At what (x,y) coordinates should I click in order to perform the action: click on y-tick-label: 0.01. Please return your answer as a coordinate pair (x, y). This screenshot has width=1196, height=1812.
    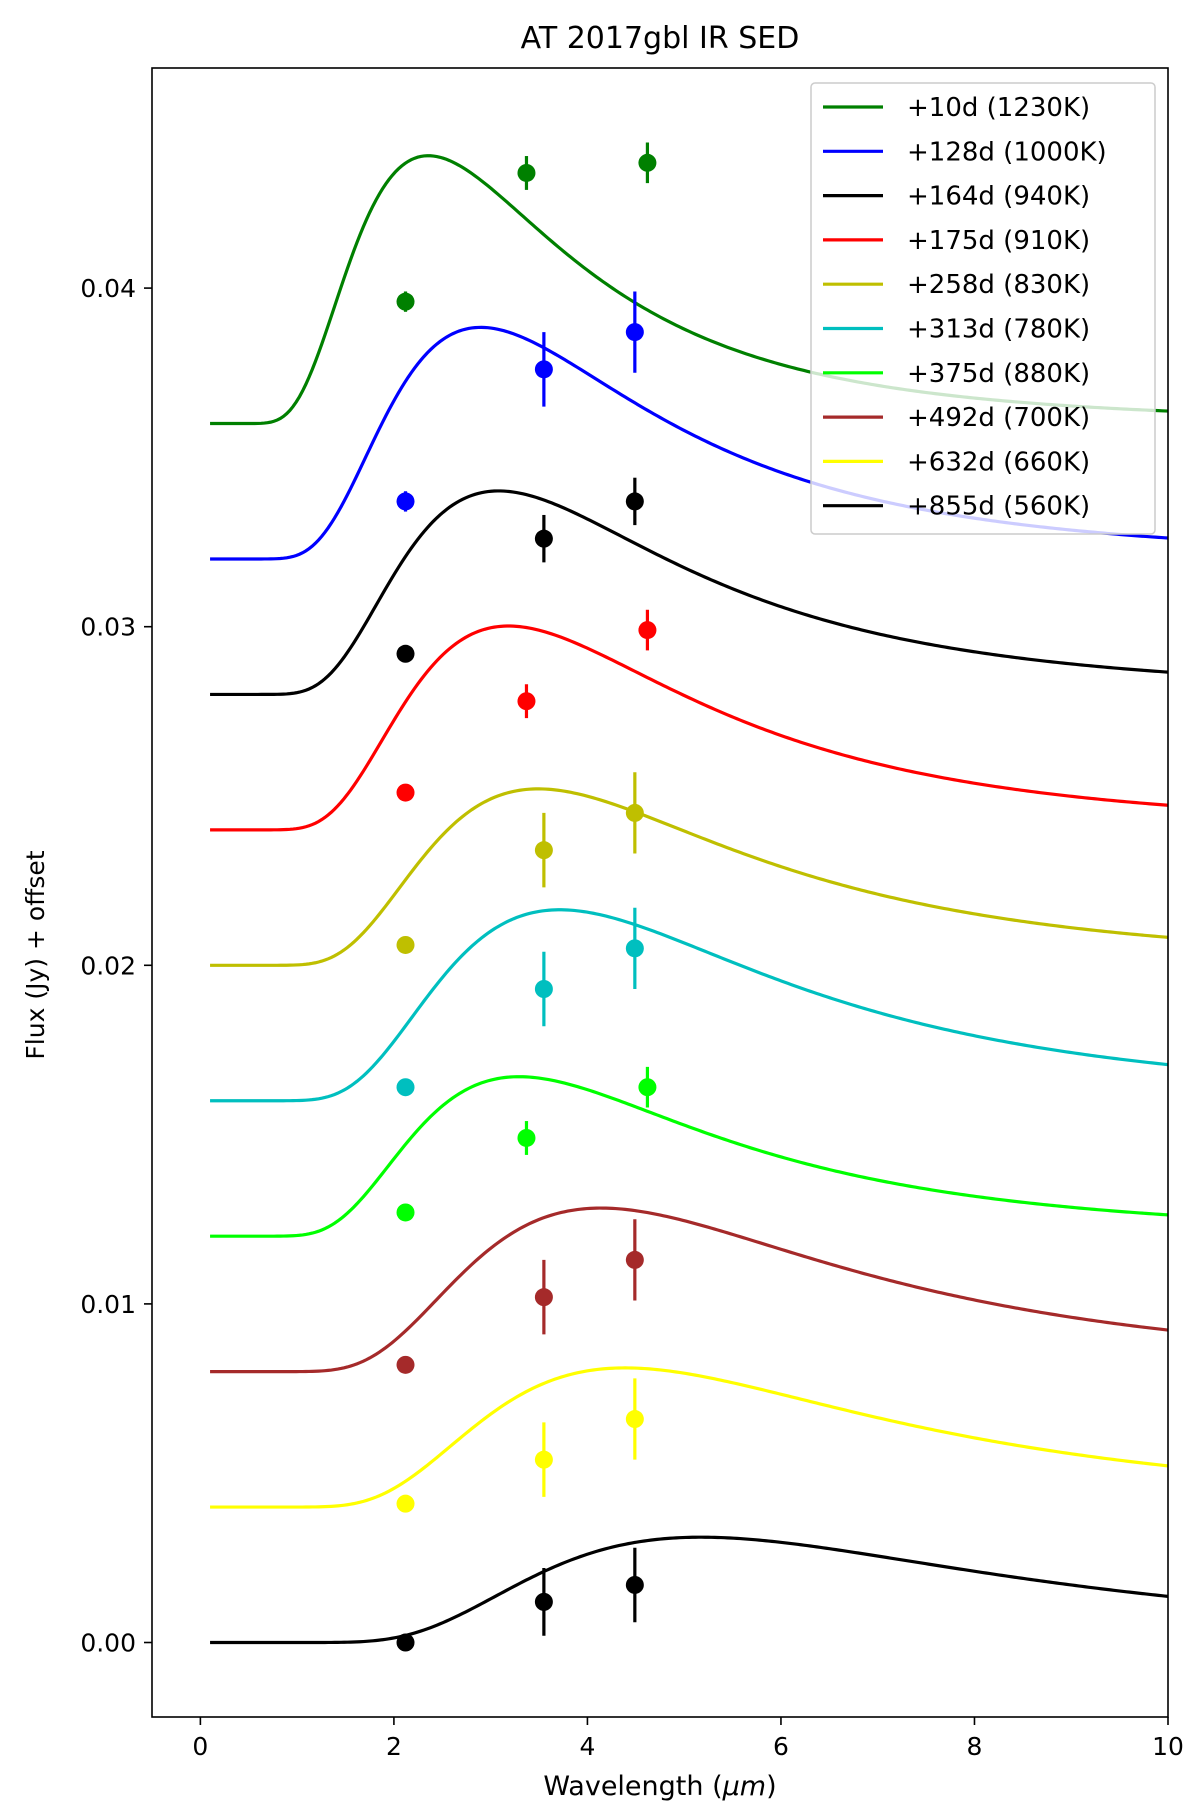
    Looking at the image, I should click on (108, 1304).